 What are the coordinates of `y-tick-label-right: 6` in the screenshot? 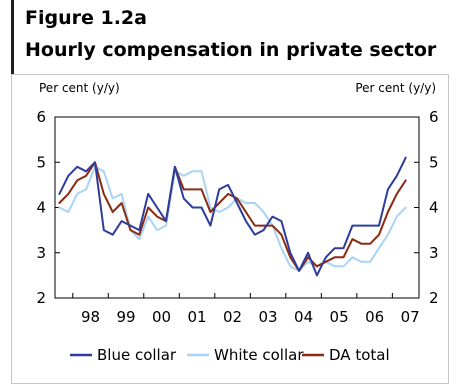 It's located at (434, 117).